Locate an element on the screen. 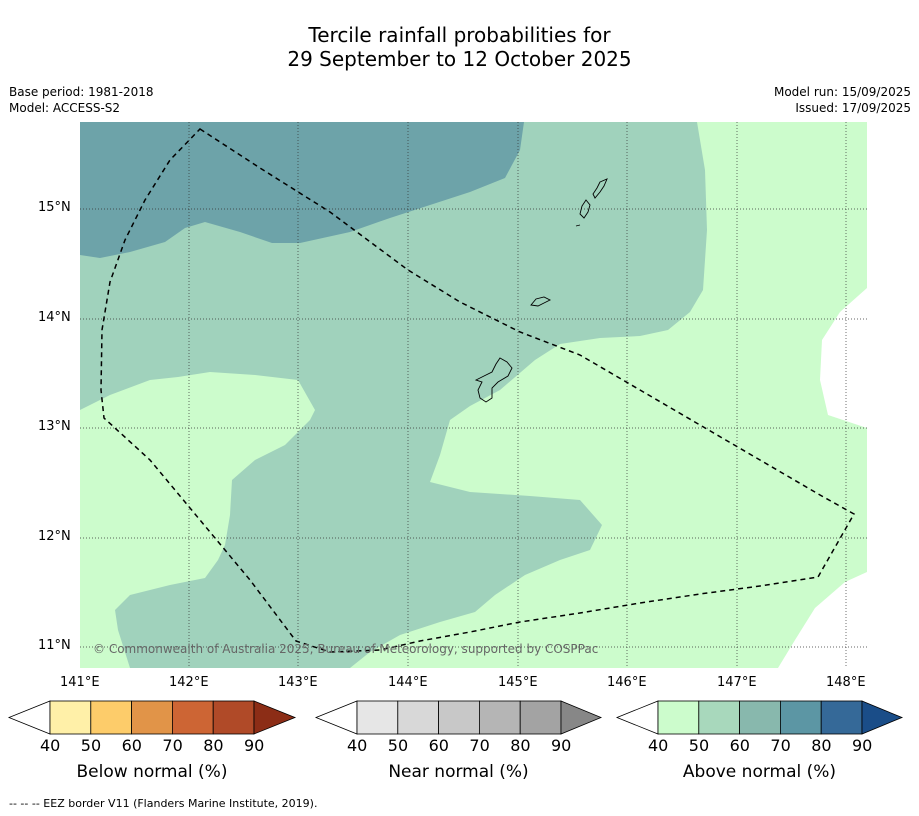  guam-island is located at coordinates (493, 380).